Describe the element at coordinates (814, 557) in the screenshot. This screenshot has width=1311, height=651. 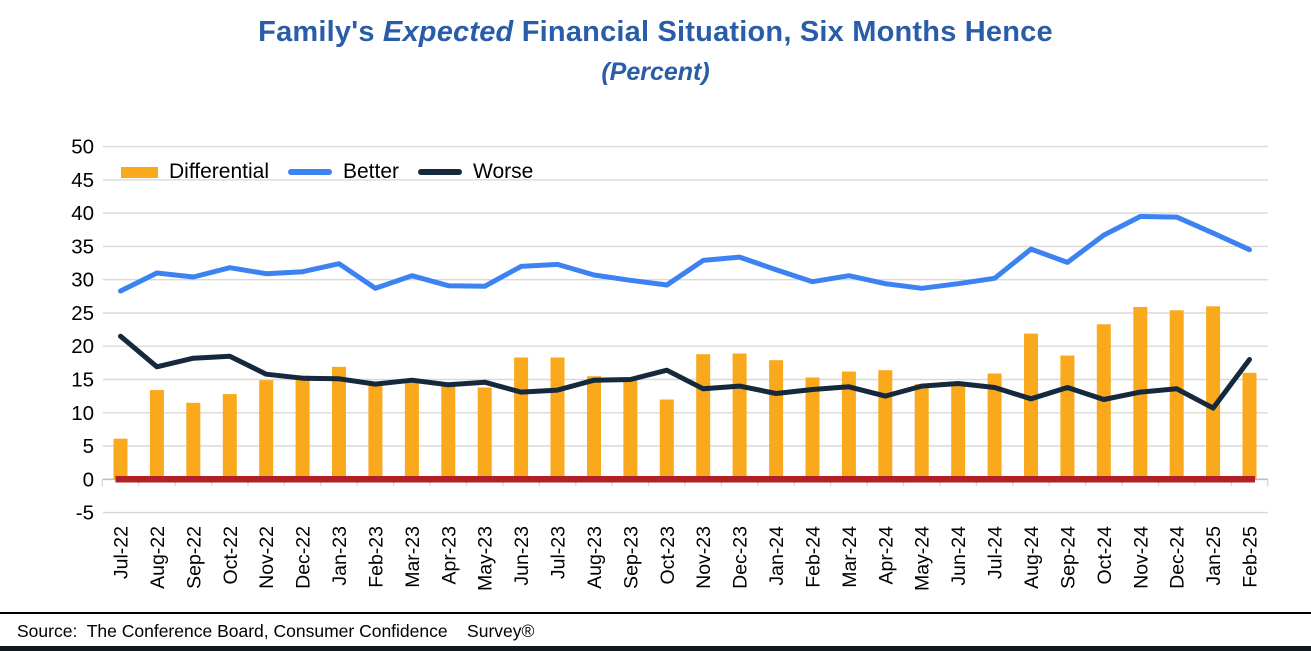
I see `svg-text: Feb-24` at that location.